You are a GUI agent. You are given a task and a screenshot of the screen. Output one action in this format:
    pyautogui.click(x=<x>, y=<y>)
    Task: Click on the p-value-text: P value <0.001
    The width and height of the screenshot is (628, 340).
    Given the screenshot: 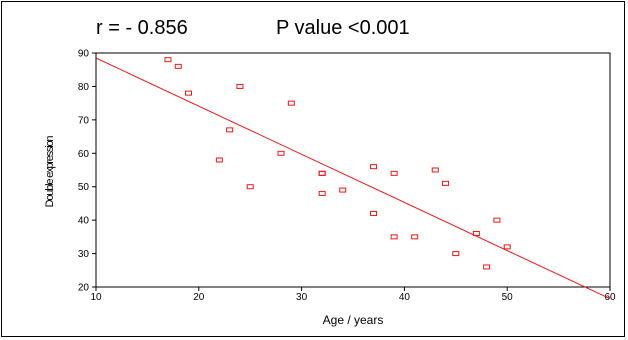 What is the action you would take?
    pyautogui.click(x=343, y=28)
    